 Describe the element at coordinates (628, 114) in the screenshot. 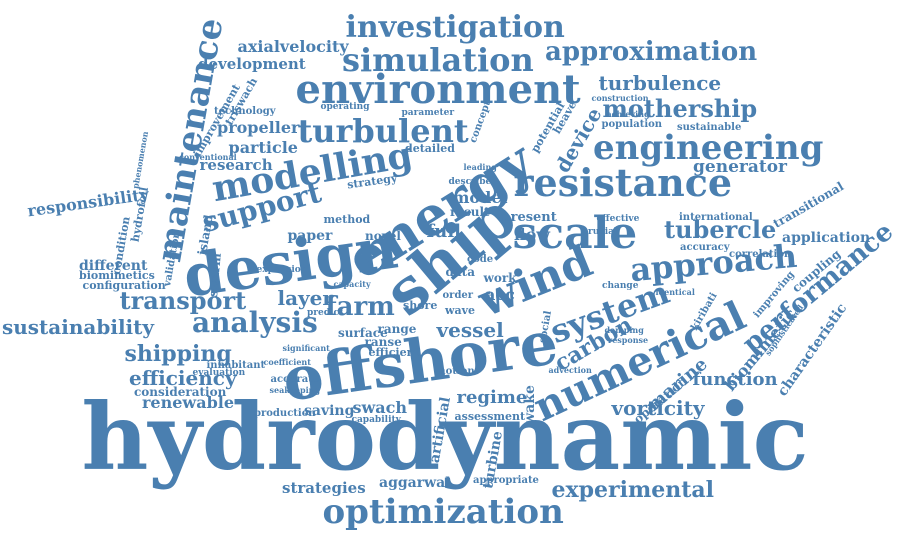

I see `word-achieving: achieving` at that location.